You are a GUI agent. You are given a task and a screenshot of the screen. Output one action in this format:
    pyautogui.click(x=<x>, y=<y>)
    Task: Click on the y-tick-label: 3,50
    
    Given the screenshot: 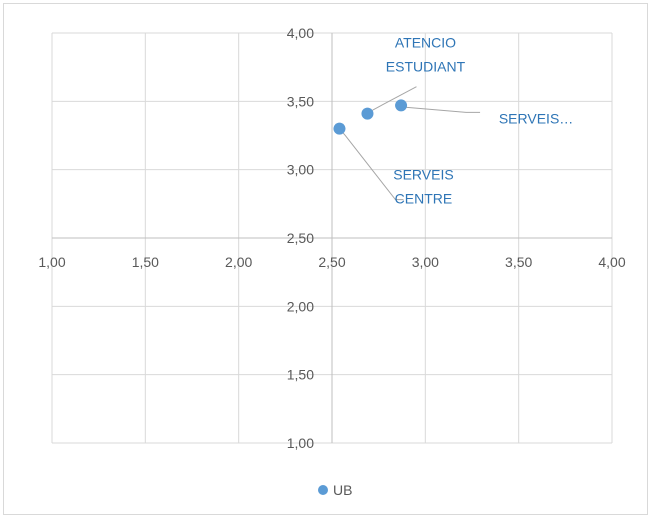 What is the action you would take?
    pyautogui.click(x=300, y=101)
    